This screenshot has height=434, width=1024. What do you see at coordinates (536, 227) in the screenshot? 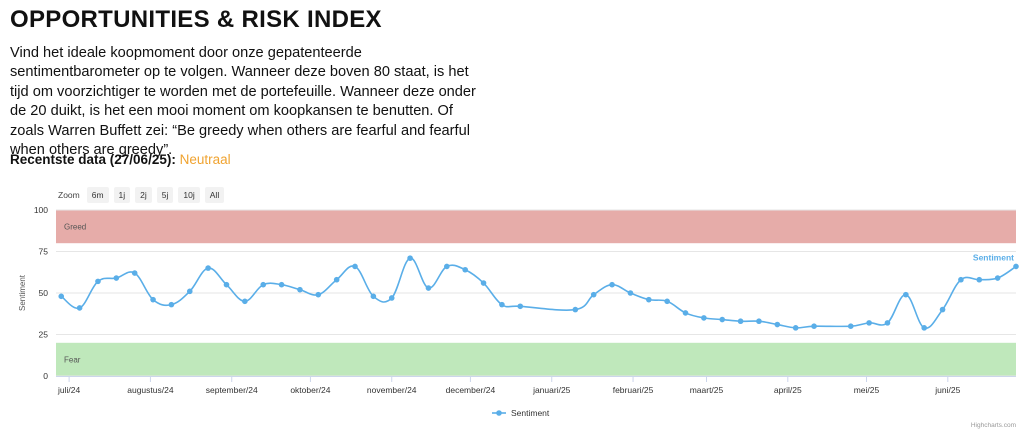
I see `band-greed` at bounding box center [536, 227].